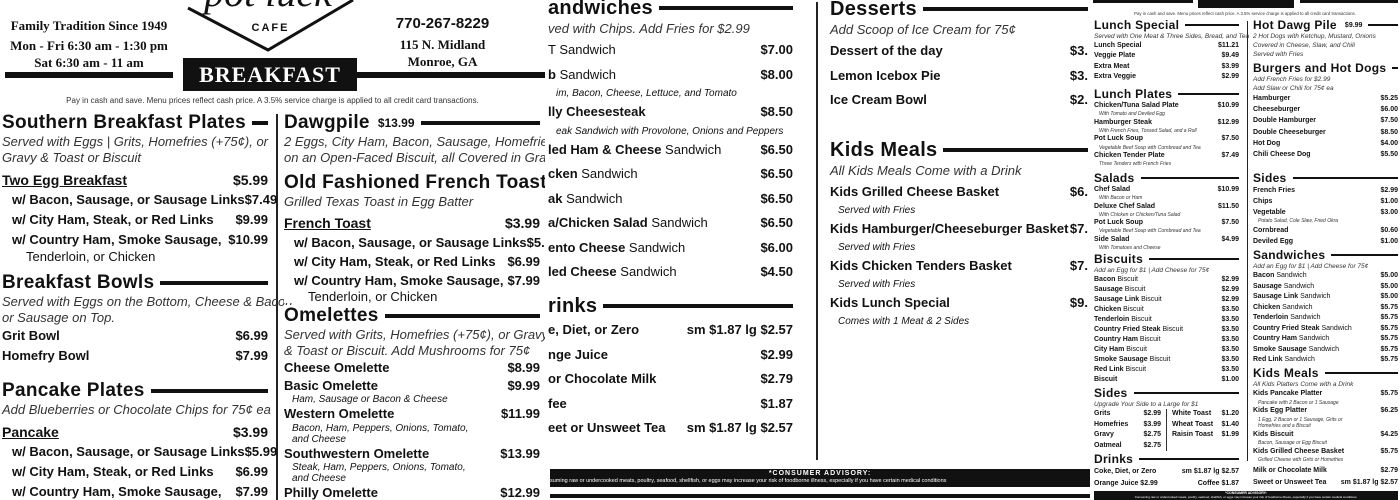 The width and height of the screenshot is (1400, 500). I want to click on menu-item: Lunch Special $11.21, so click(1166, 46).